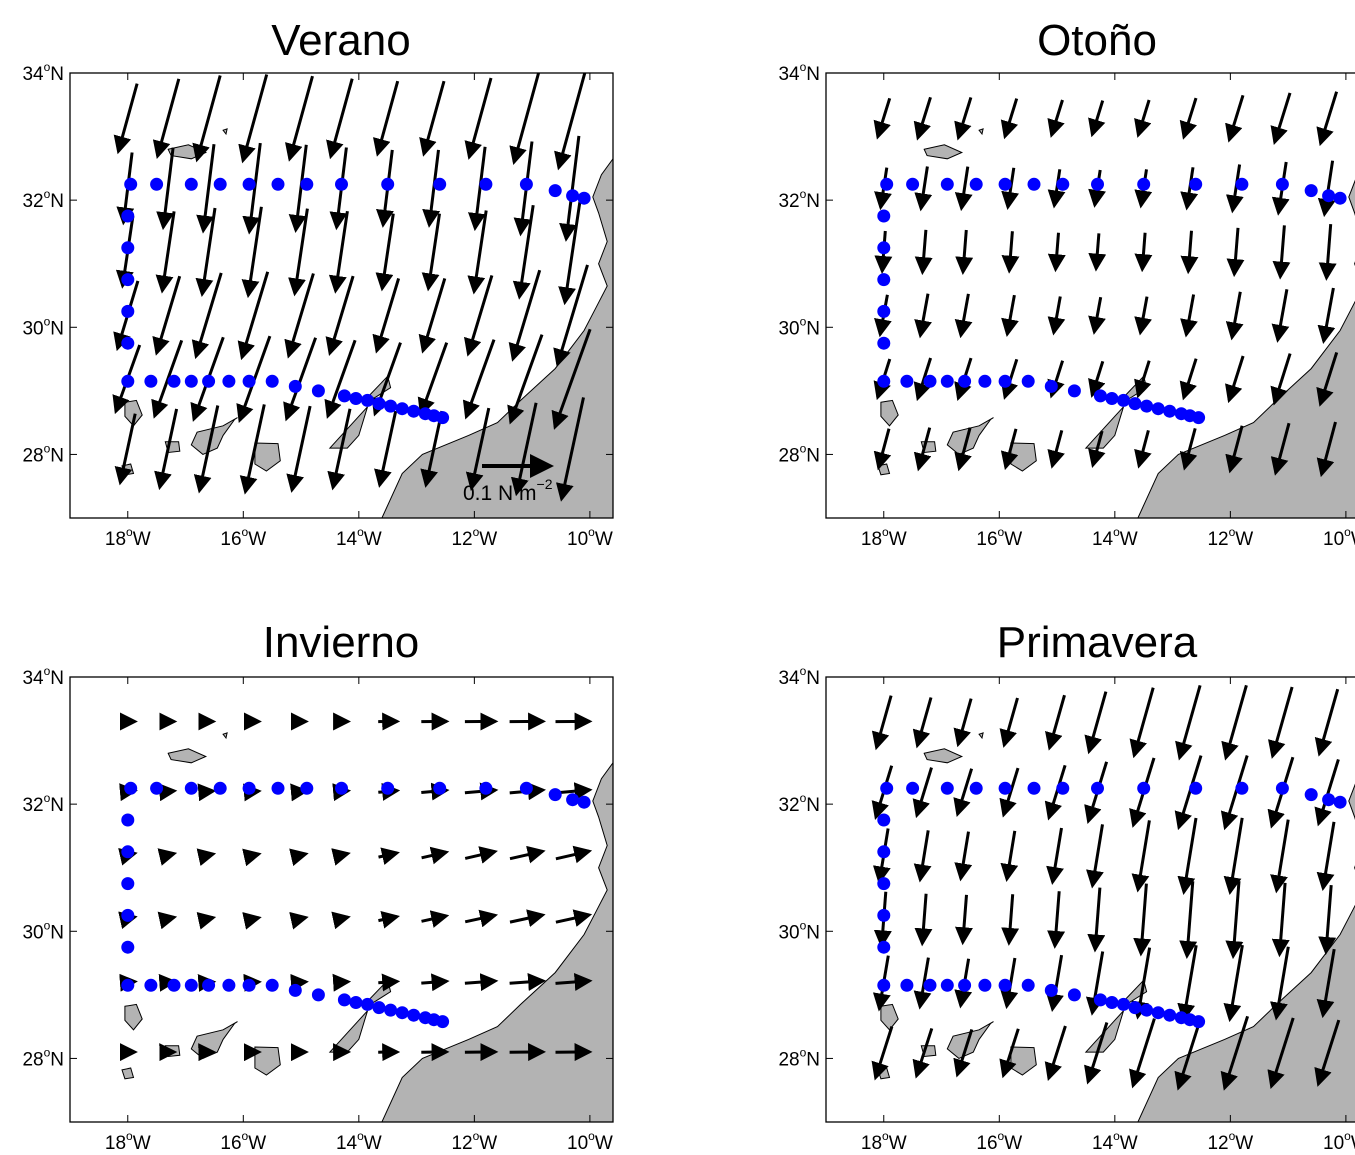 The width and height of the screenshot is (1355, 1155). I want to click on lat-tick-label: 28oN, so click(799, 453).